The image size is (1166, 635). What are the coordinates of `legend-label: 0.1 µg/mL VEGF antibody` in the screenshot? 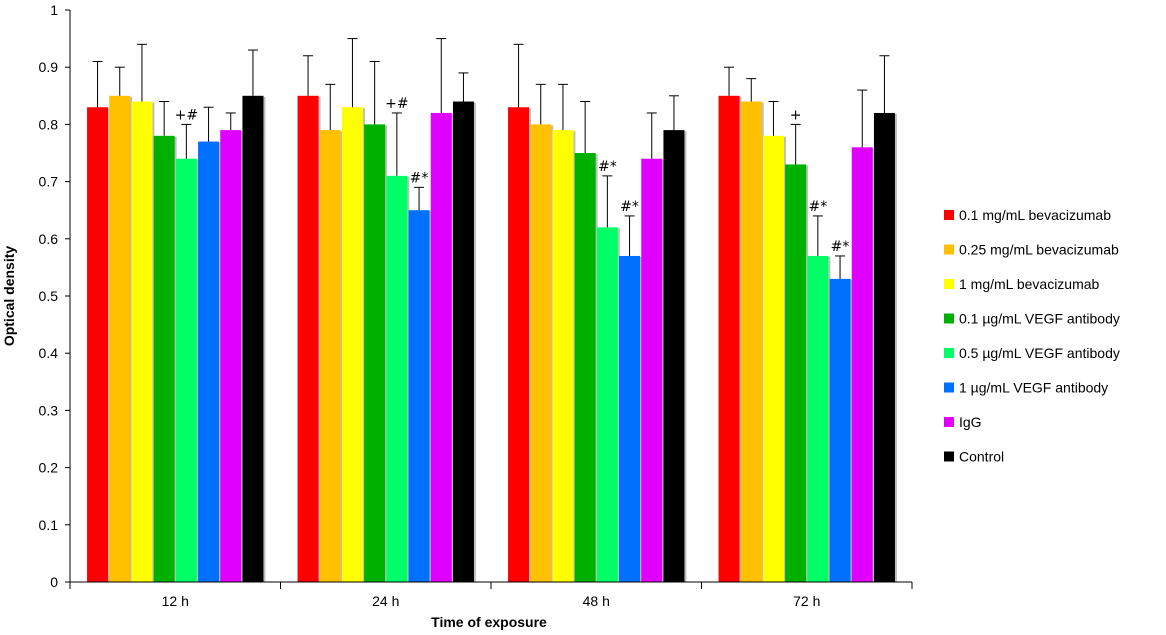 It's located at (1039, 319).